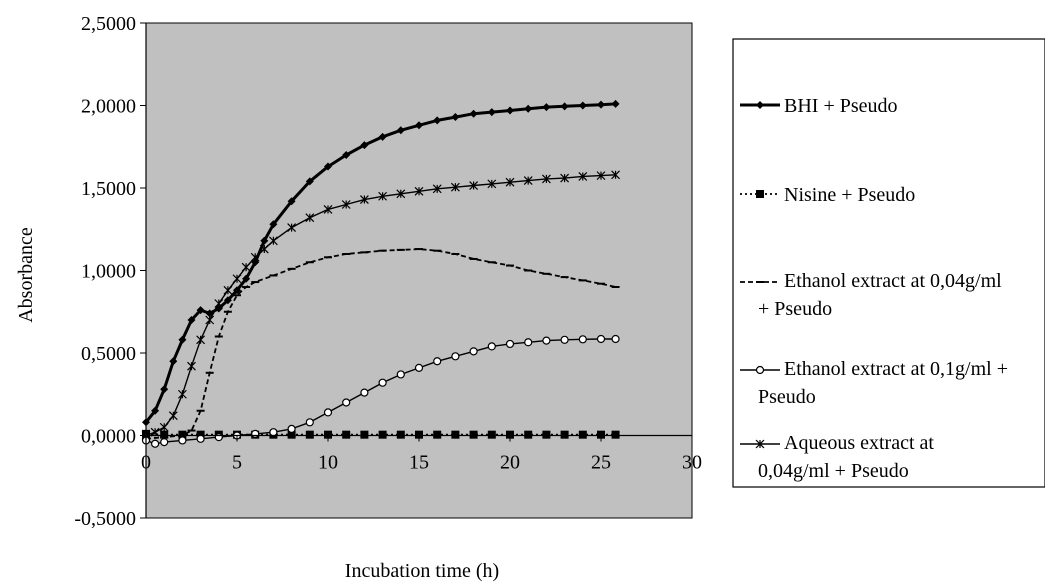 The height and width of the screenshot is (585, 1045). What do you see at coordinates (874, 383) in the screenshot?
I see `legend-entry-3: Ethanol extract at 0,1g/ml + Pseudo` at bounding box center [874, 383].